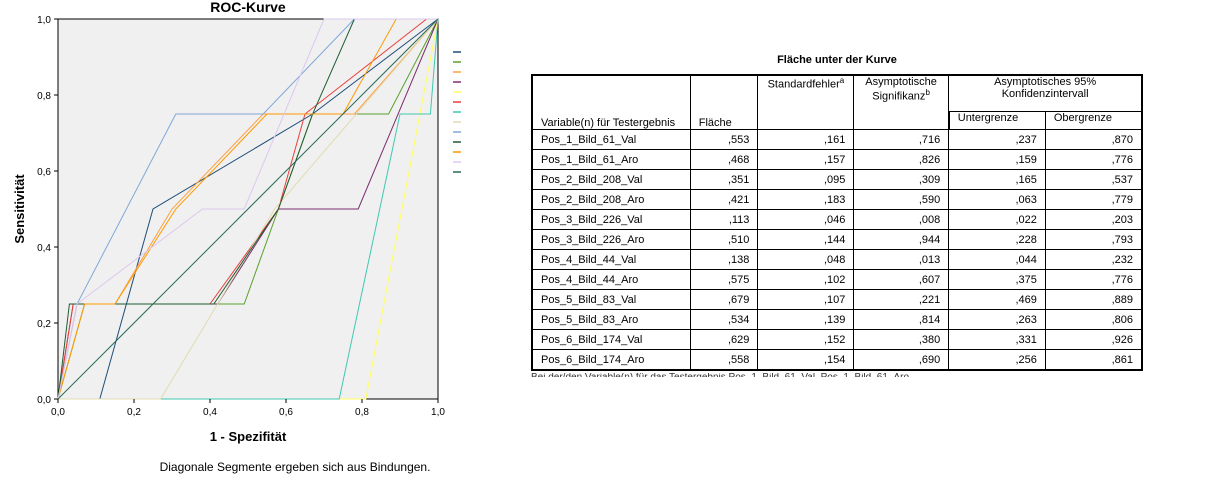 This screenshot has height=477, width=1226. What do you see at coordinates (997, 299) in the screenshot?
I see `cell-lower: ,469` at bounding box center [997, 299].